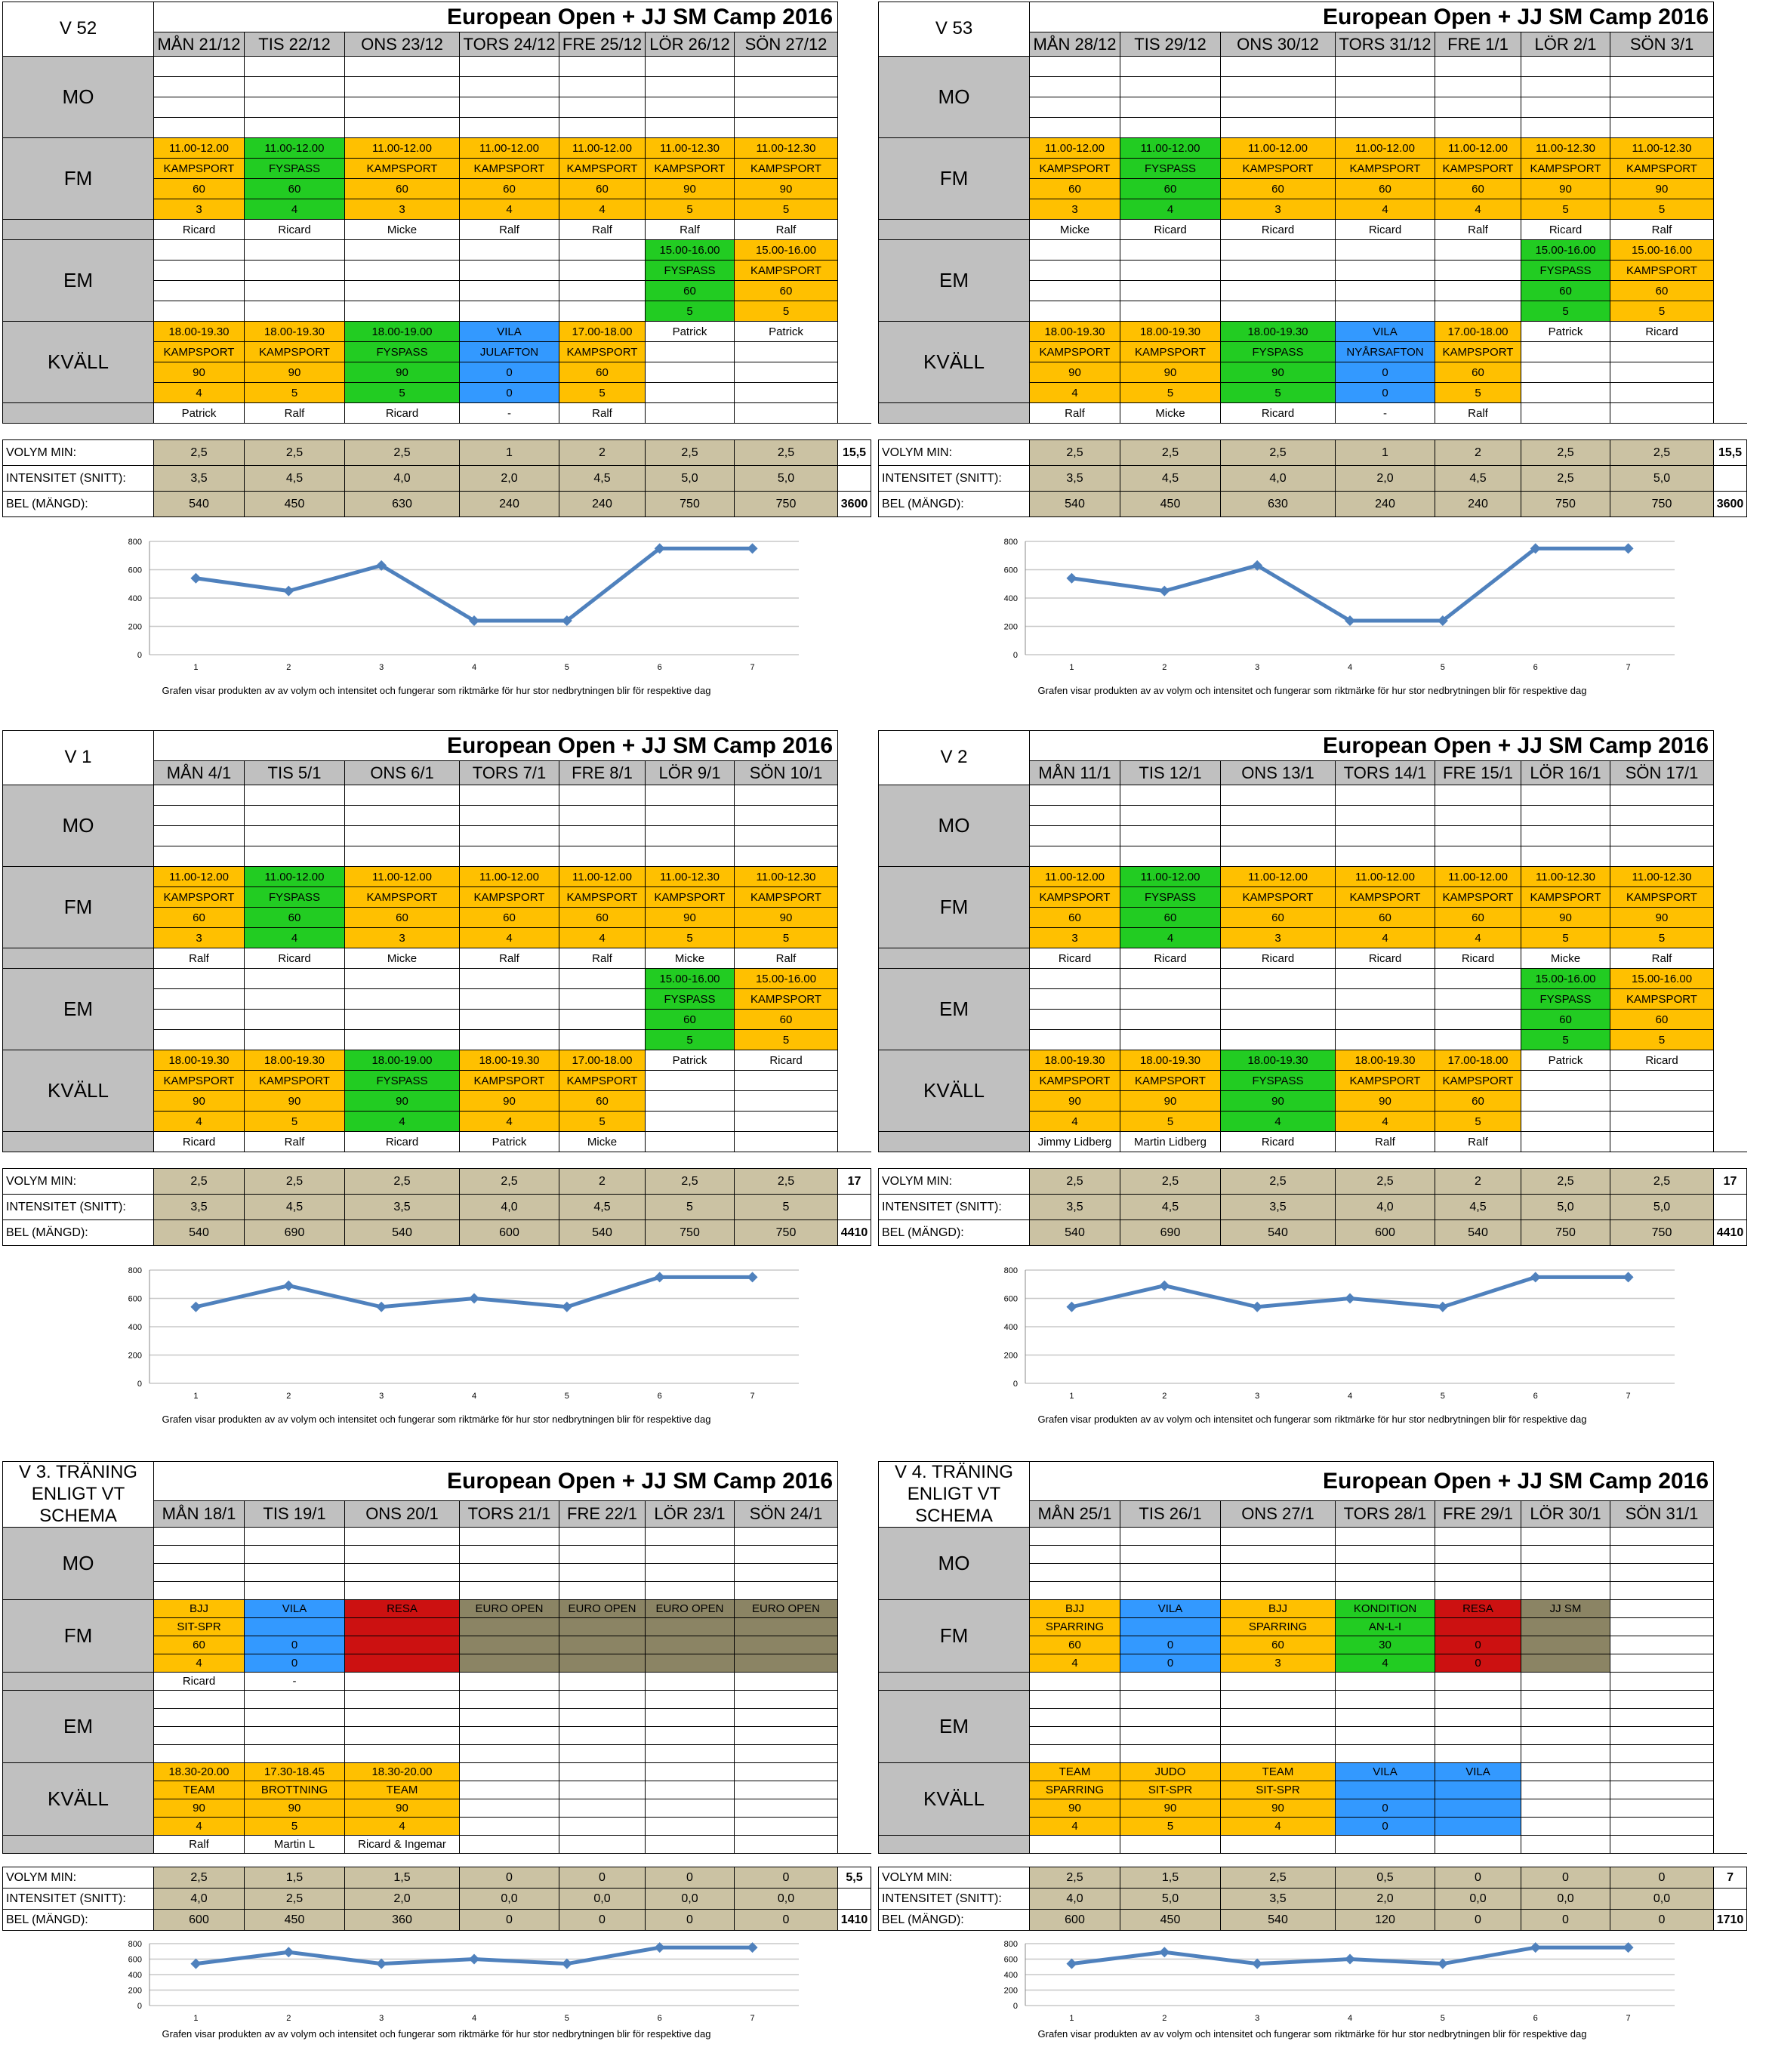  I want to click on session-cell: 60, so click(509, 917).